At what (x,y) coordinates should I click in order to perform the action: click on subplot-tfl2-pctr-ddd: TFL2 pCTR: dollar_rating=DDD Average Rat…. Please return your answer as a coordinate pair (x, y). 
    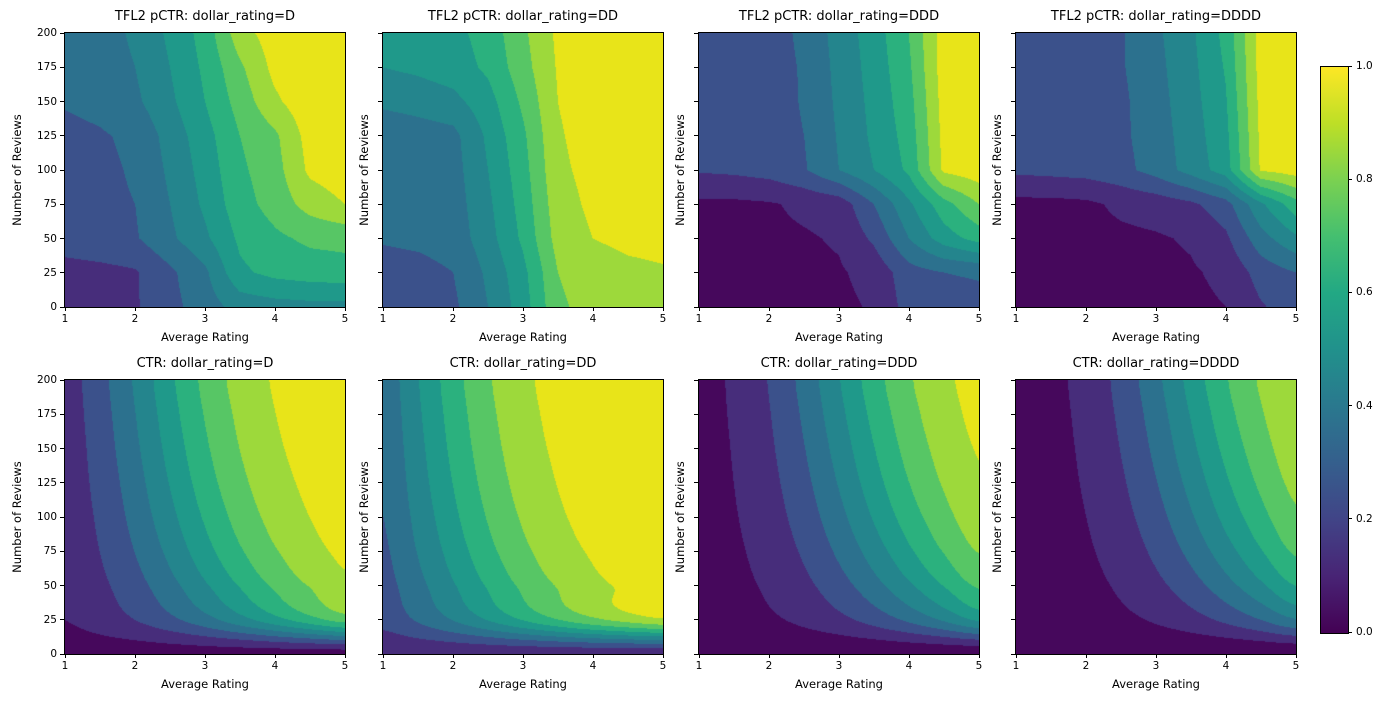
    Looking at the image, I should click on (827, 176).